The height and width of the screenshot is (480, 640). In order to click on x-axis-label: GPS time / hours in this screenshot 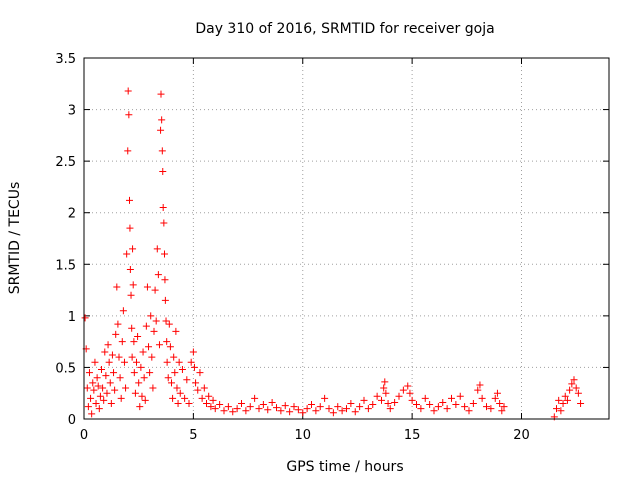, I will do `click(344, 467)`.